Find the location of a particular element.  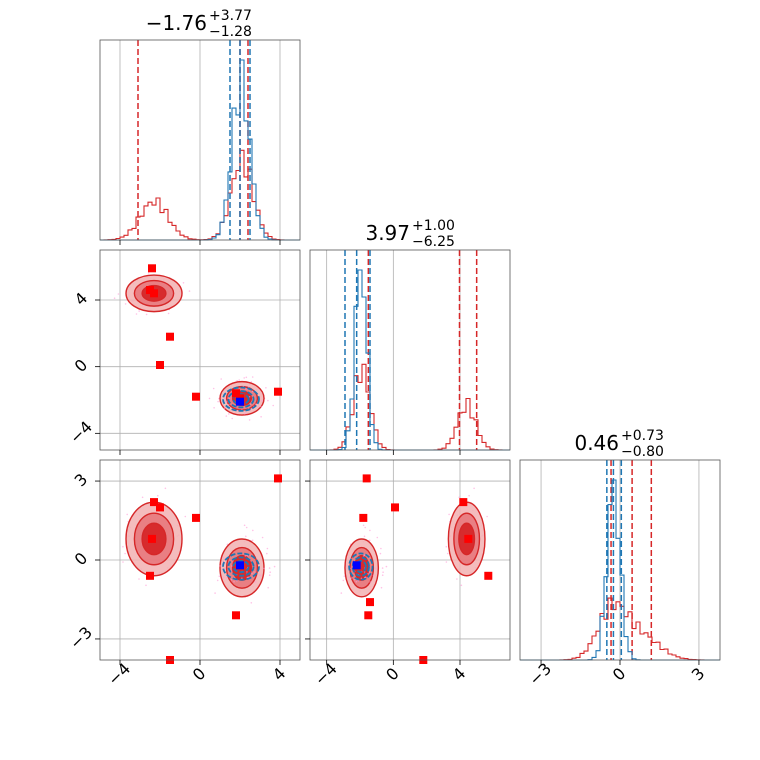

title-plus-2: +0.73 is located at coordinates (642, 436).